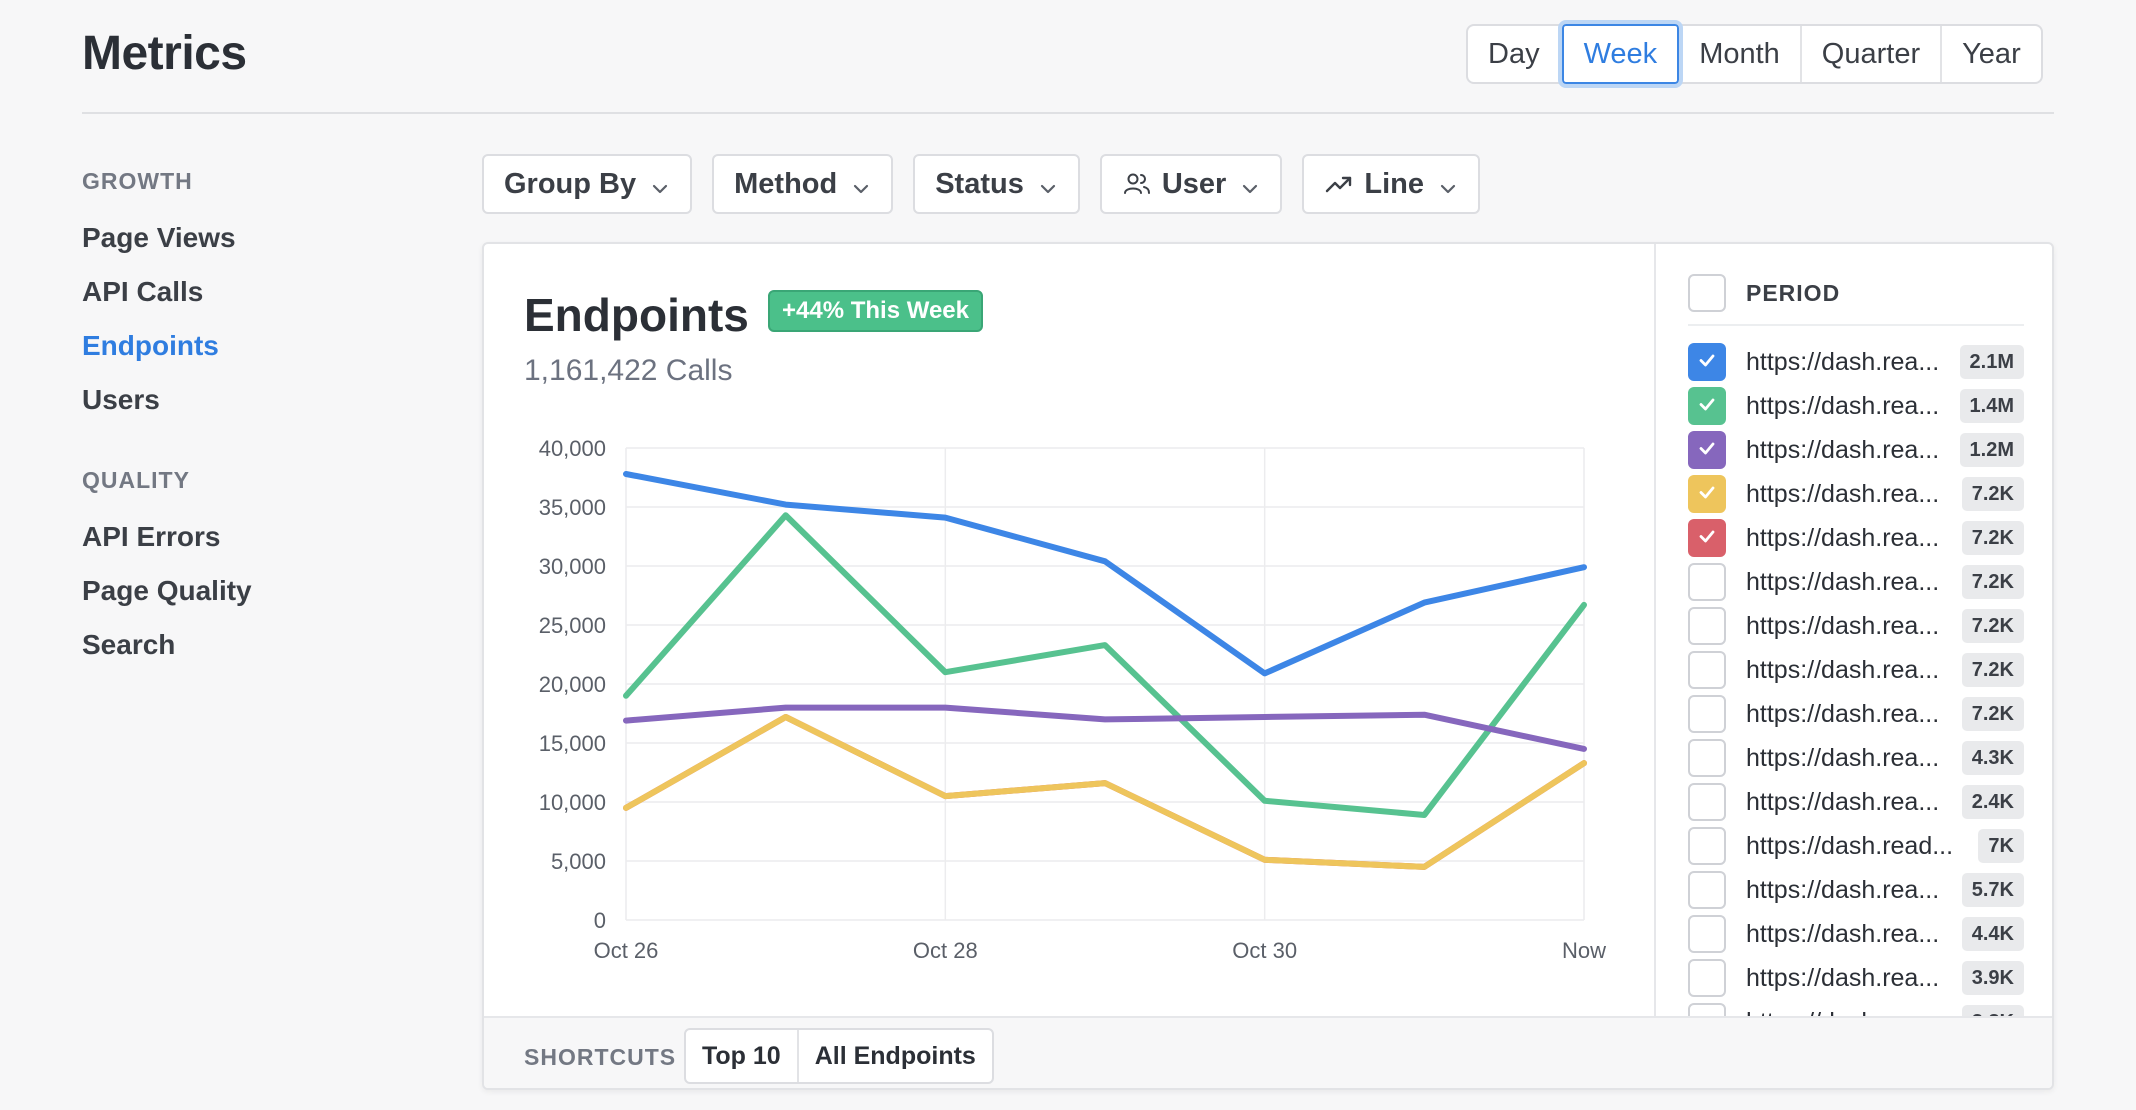 The image size is (2136, 1110). I want to click on select-all-checkbox, so click(1707, 293).